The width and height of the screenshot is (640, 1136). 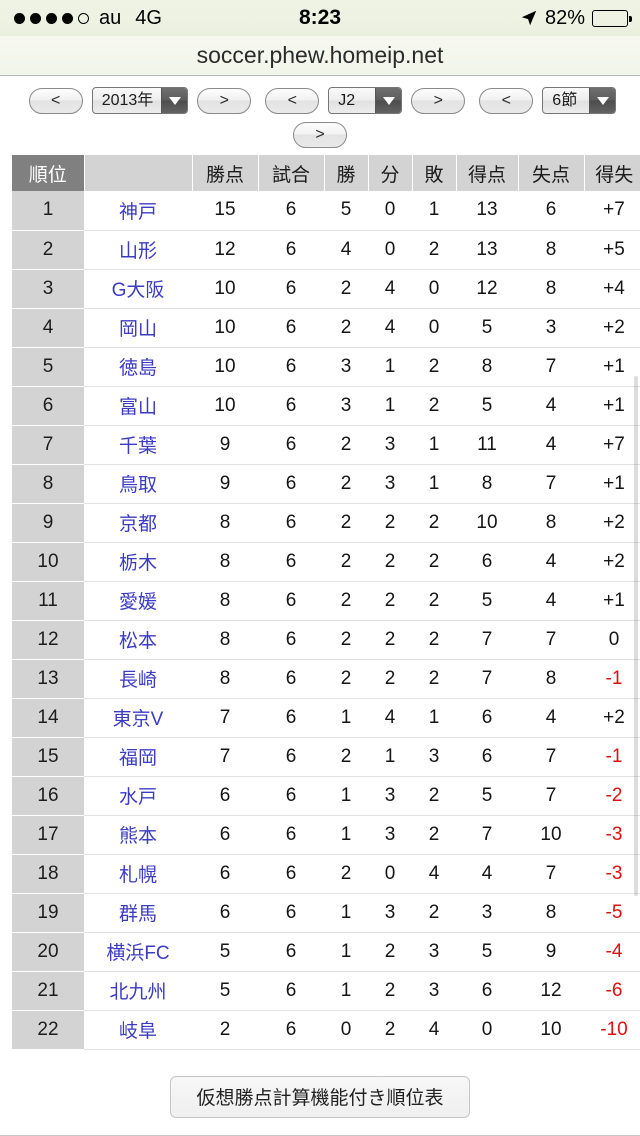 What do you see at coordinates (390, 913) in the screenshot?
I see `cell-draws: 3` at bounding box center [390, 913].